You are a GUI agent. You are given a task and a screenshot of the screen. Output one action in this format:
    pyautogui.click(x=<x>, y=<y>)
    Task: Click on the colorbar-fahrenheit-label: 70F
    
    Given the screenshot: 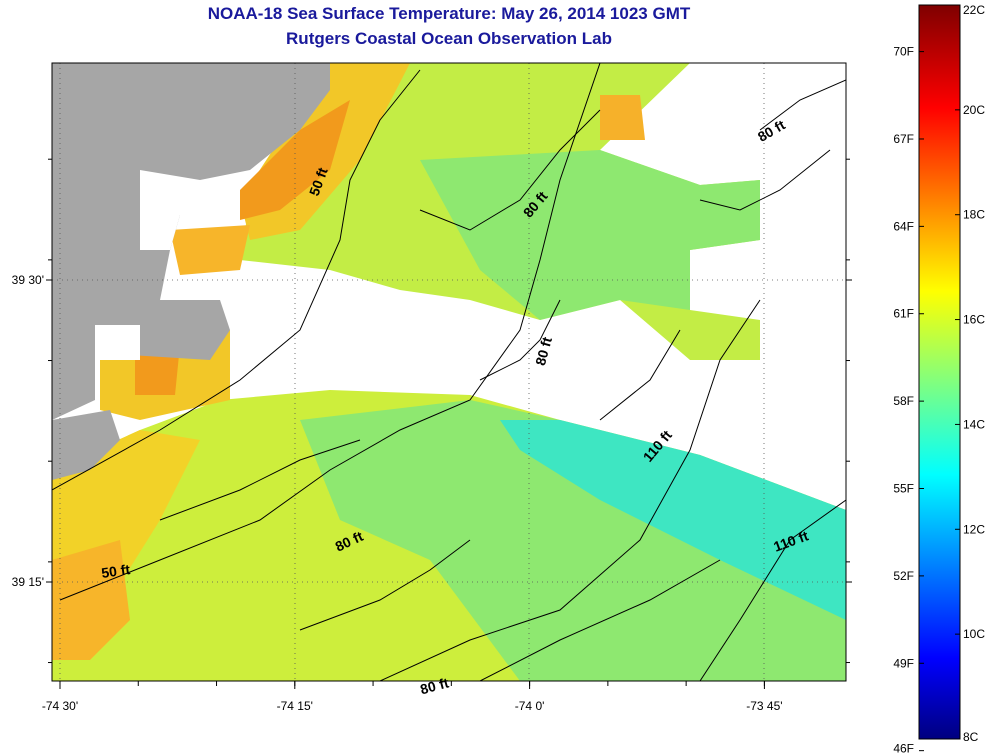 What is the action you would take?
    pyautogui.click(x=903, y=52)
    